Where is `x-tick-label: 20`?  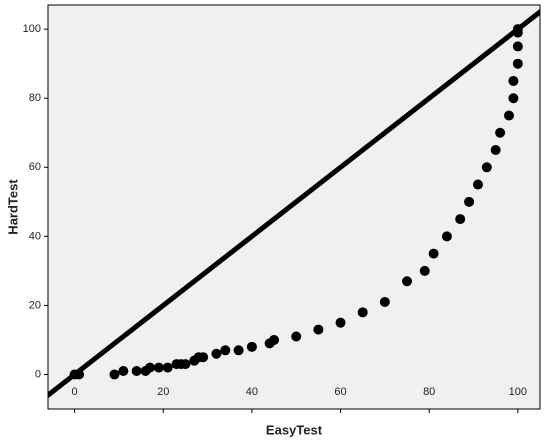
x-tick-label: 20 is located at coordinates (163, 392).